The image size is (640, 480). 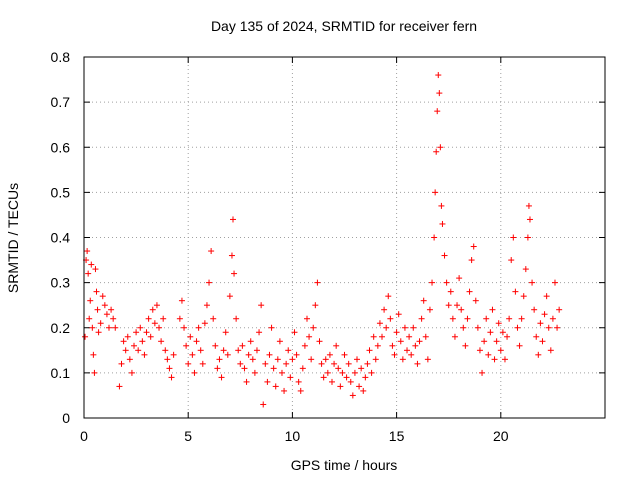 What do you see at coordinates (293, 436) in the screenshot?
I see `x-tick-label: 10` at bounding box center [293, 436].